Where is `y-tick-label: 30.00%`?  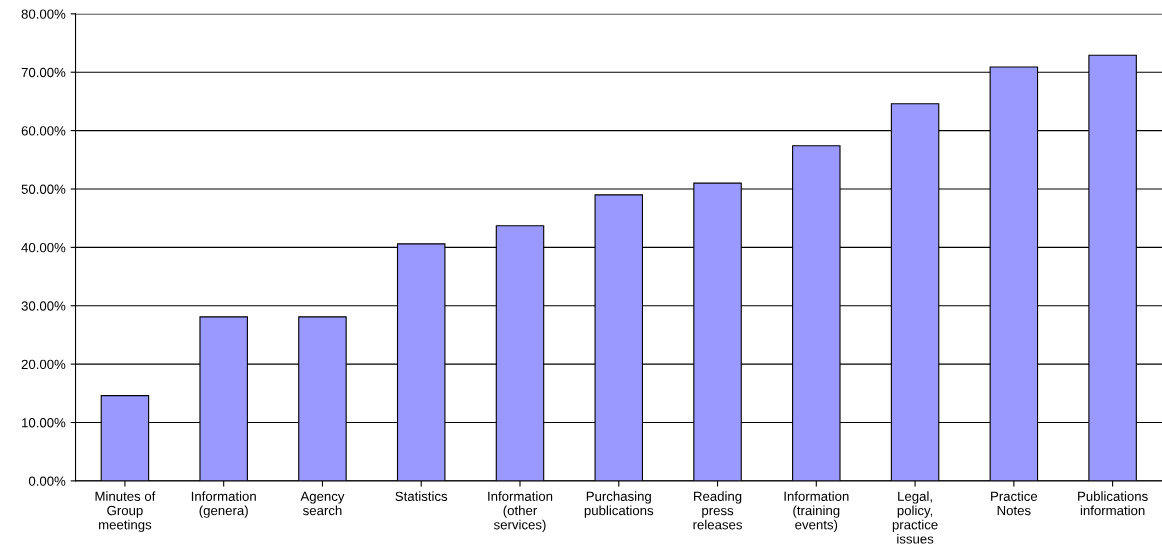 y-tick-label: 30.00% is located at coordinates (43, 306).